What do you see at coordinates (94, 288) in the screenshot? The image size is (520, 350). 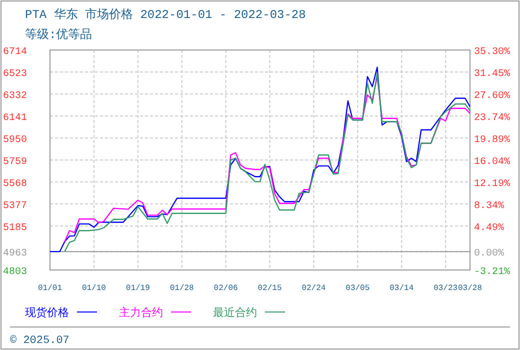 I see `x-tick-label: 01/10` at bounding box center [94, 288].